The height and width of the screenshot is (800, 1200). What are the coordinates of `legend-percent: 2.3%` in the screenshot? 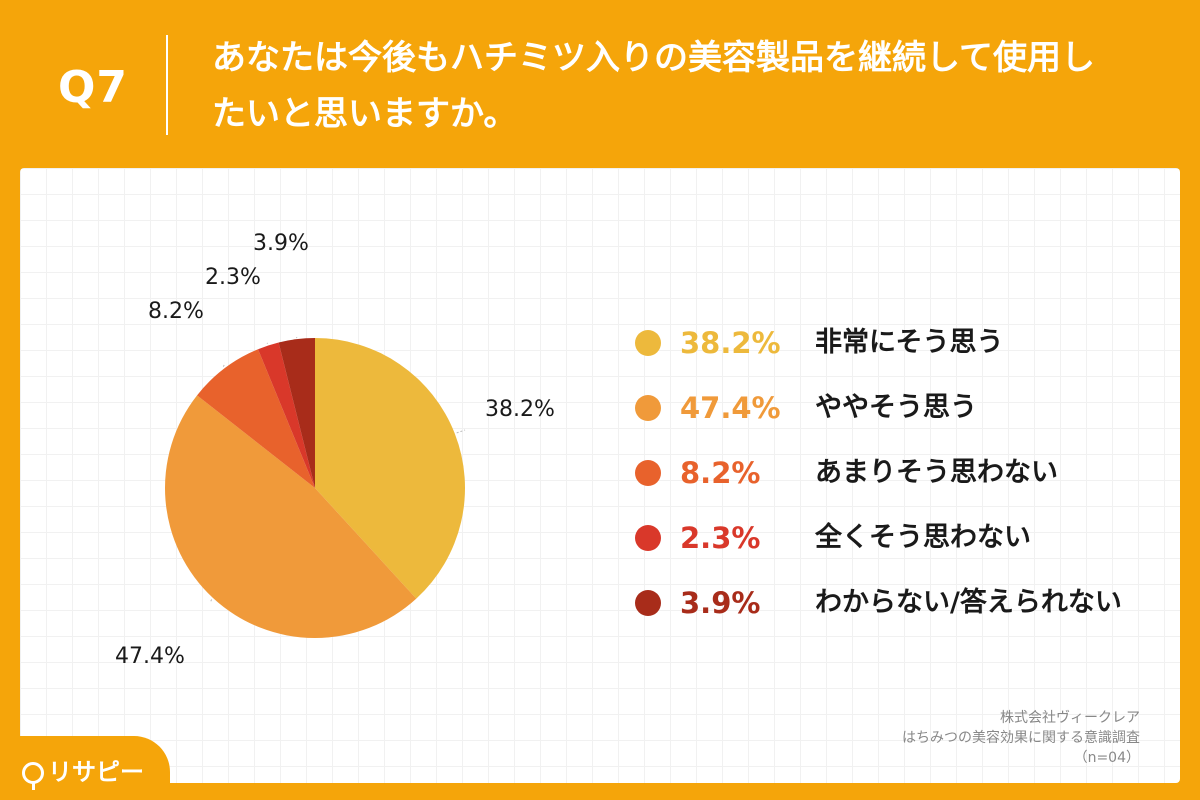 It's located at (720, 538).